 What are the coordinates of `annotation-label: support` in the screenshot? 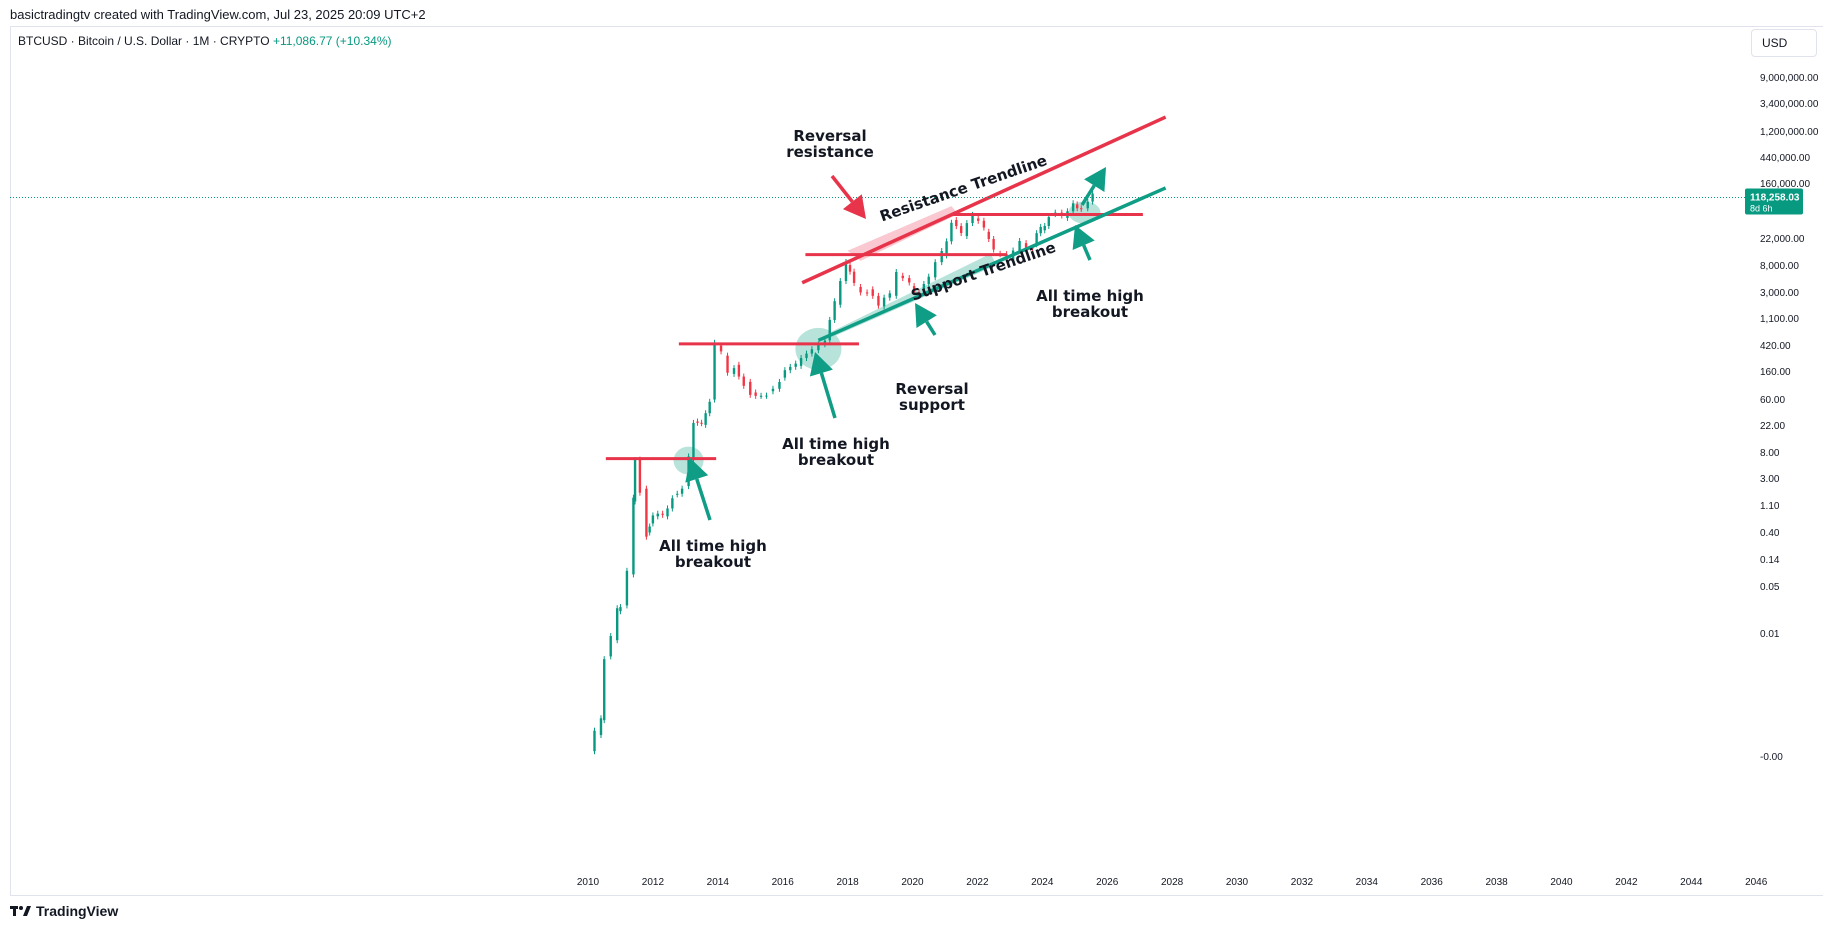 It's located at (932, 405).